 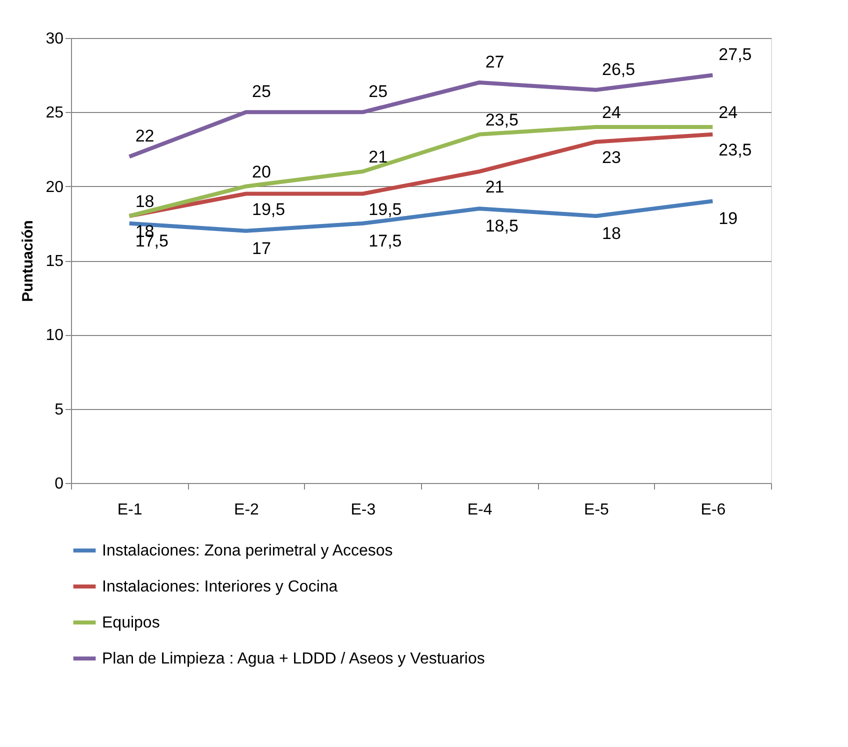 I want to click on x-tick-label: E-2, so click(x=247, y=510).